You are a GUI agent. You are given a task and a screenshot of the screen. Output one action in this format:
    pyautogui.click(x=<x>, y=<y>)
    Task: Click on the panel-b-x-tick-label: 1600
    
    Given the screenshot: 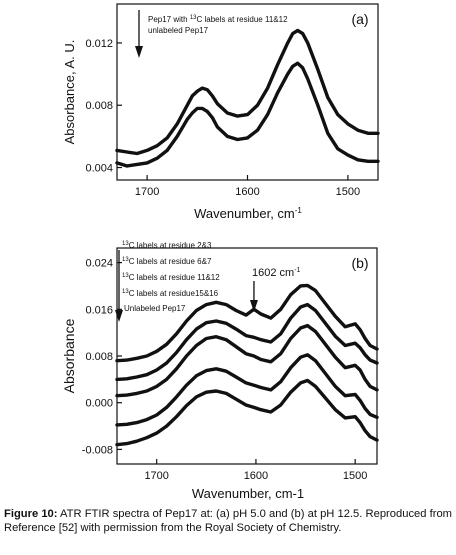 What is the action you would take?
    pyautogui.click(x=256, y=476)
    